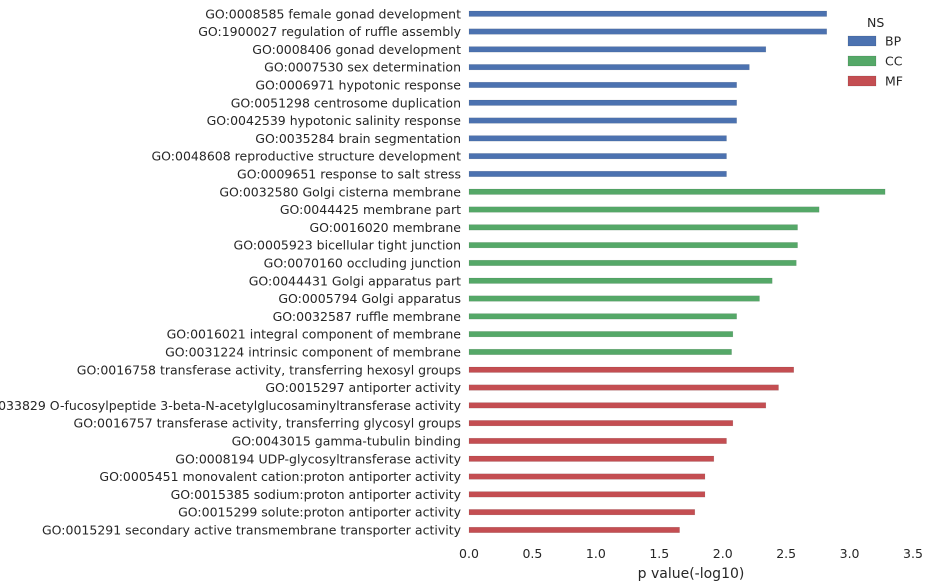  What do you see at coordinates (367, 316) in the screenshot?
I see `category-label: GO:0032587 ruffle membrane` at bounding box center [367, 316].